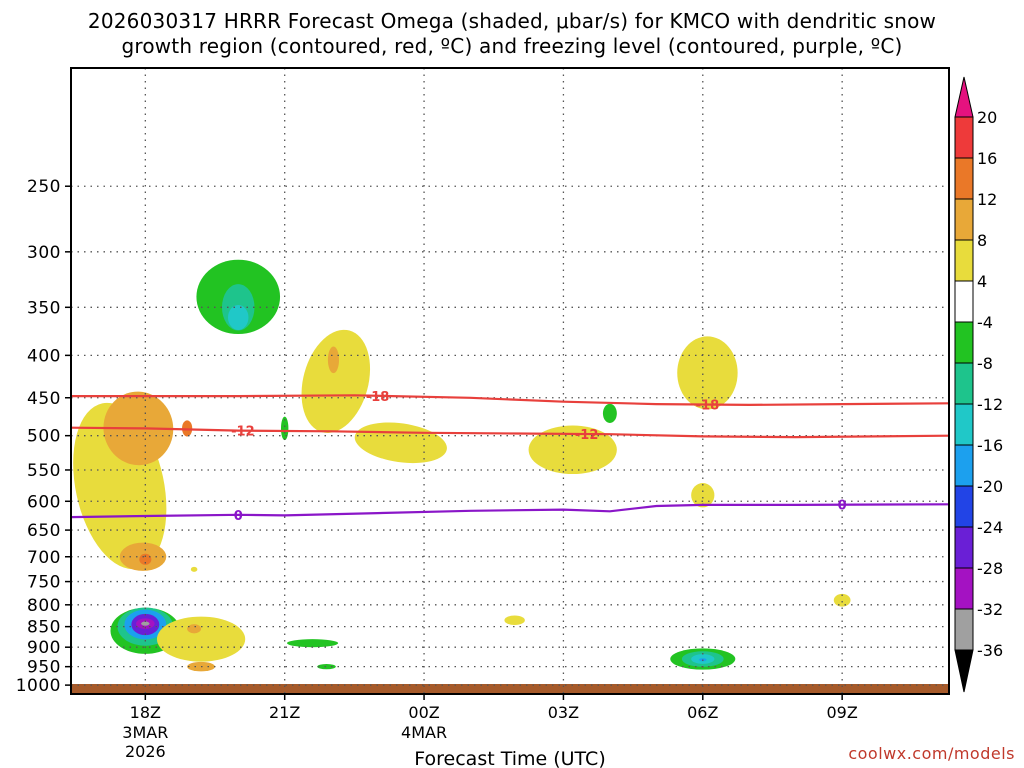 This screenshot has height=768, width=1024. I want to click on x-tick-date: 3MAR, so click(145, 732).